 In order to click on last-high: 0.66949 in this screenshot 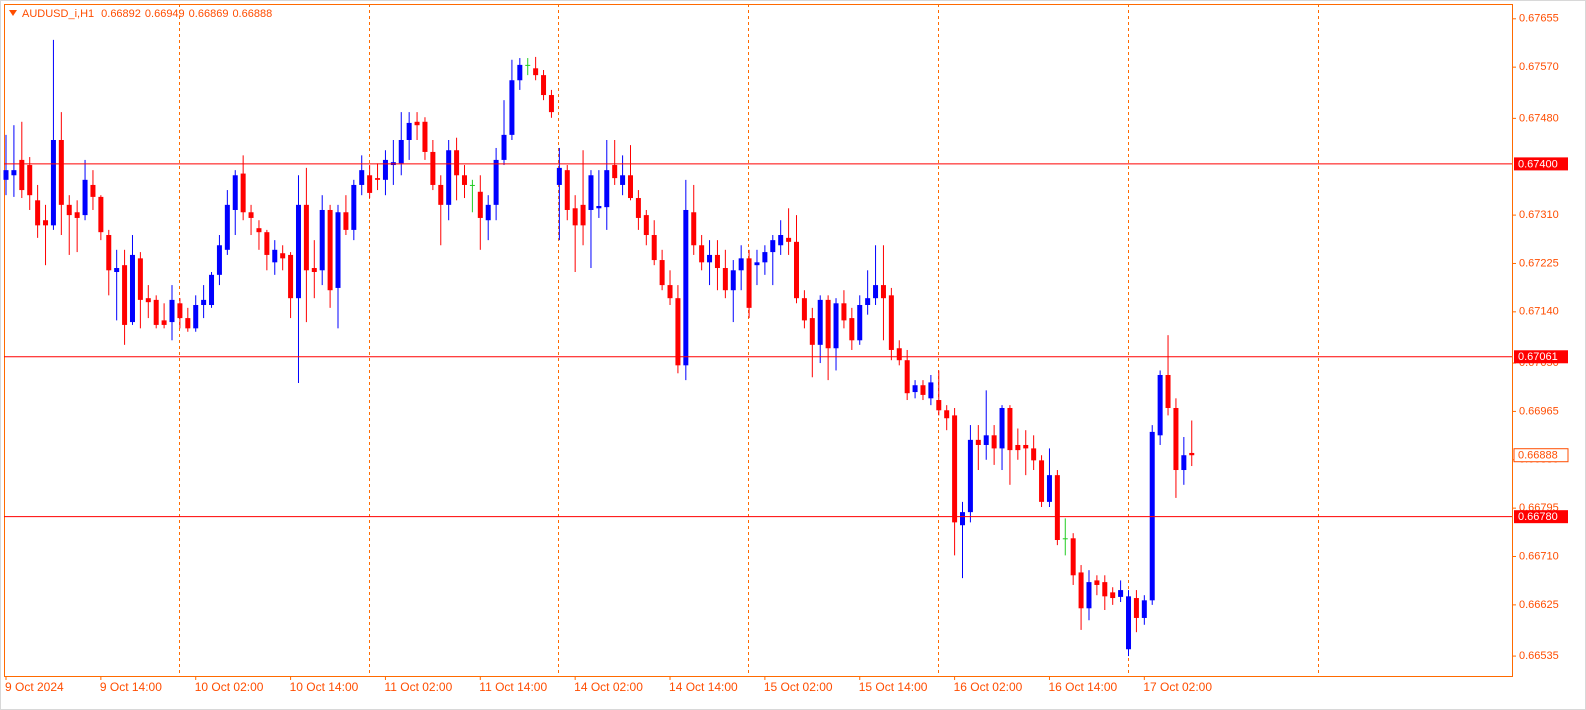, I will do `click(165, 14)`.